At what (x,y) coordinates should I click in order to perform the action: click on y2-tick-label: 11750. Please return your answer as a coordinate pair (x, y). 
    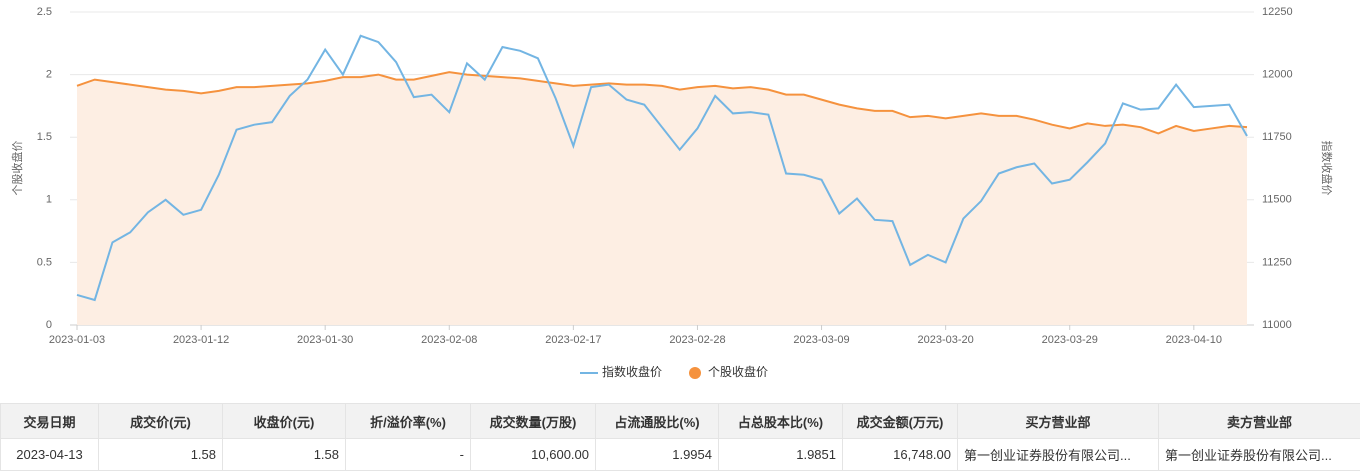
    Looking at the image, I should click on (1277, 137).